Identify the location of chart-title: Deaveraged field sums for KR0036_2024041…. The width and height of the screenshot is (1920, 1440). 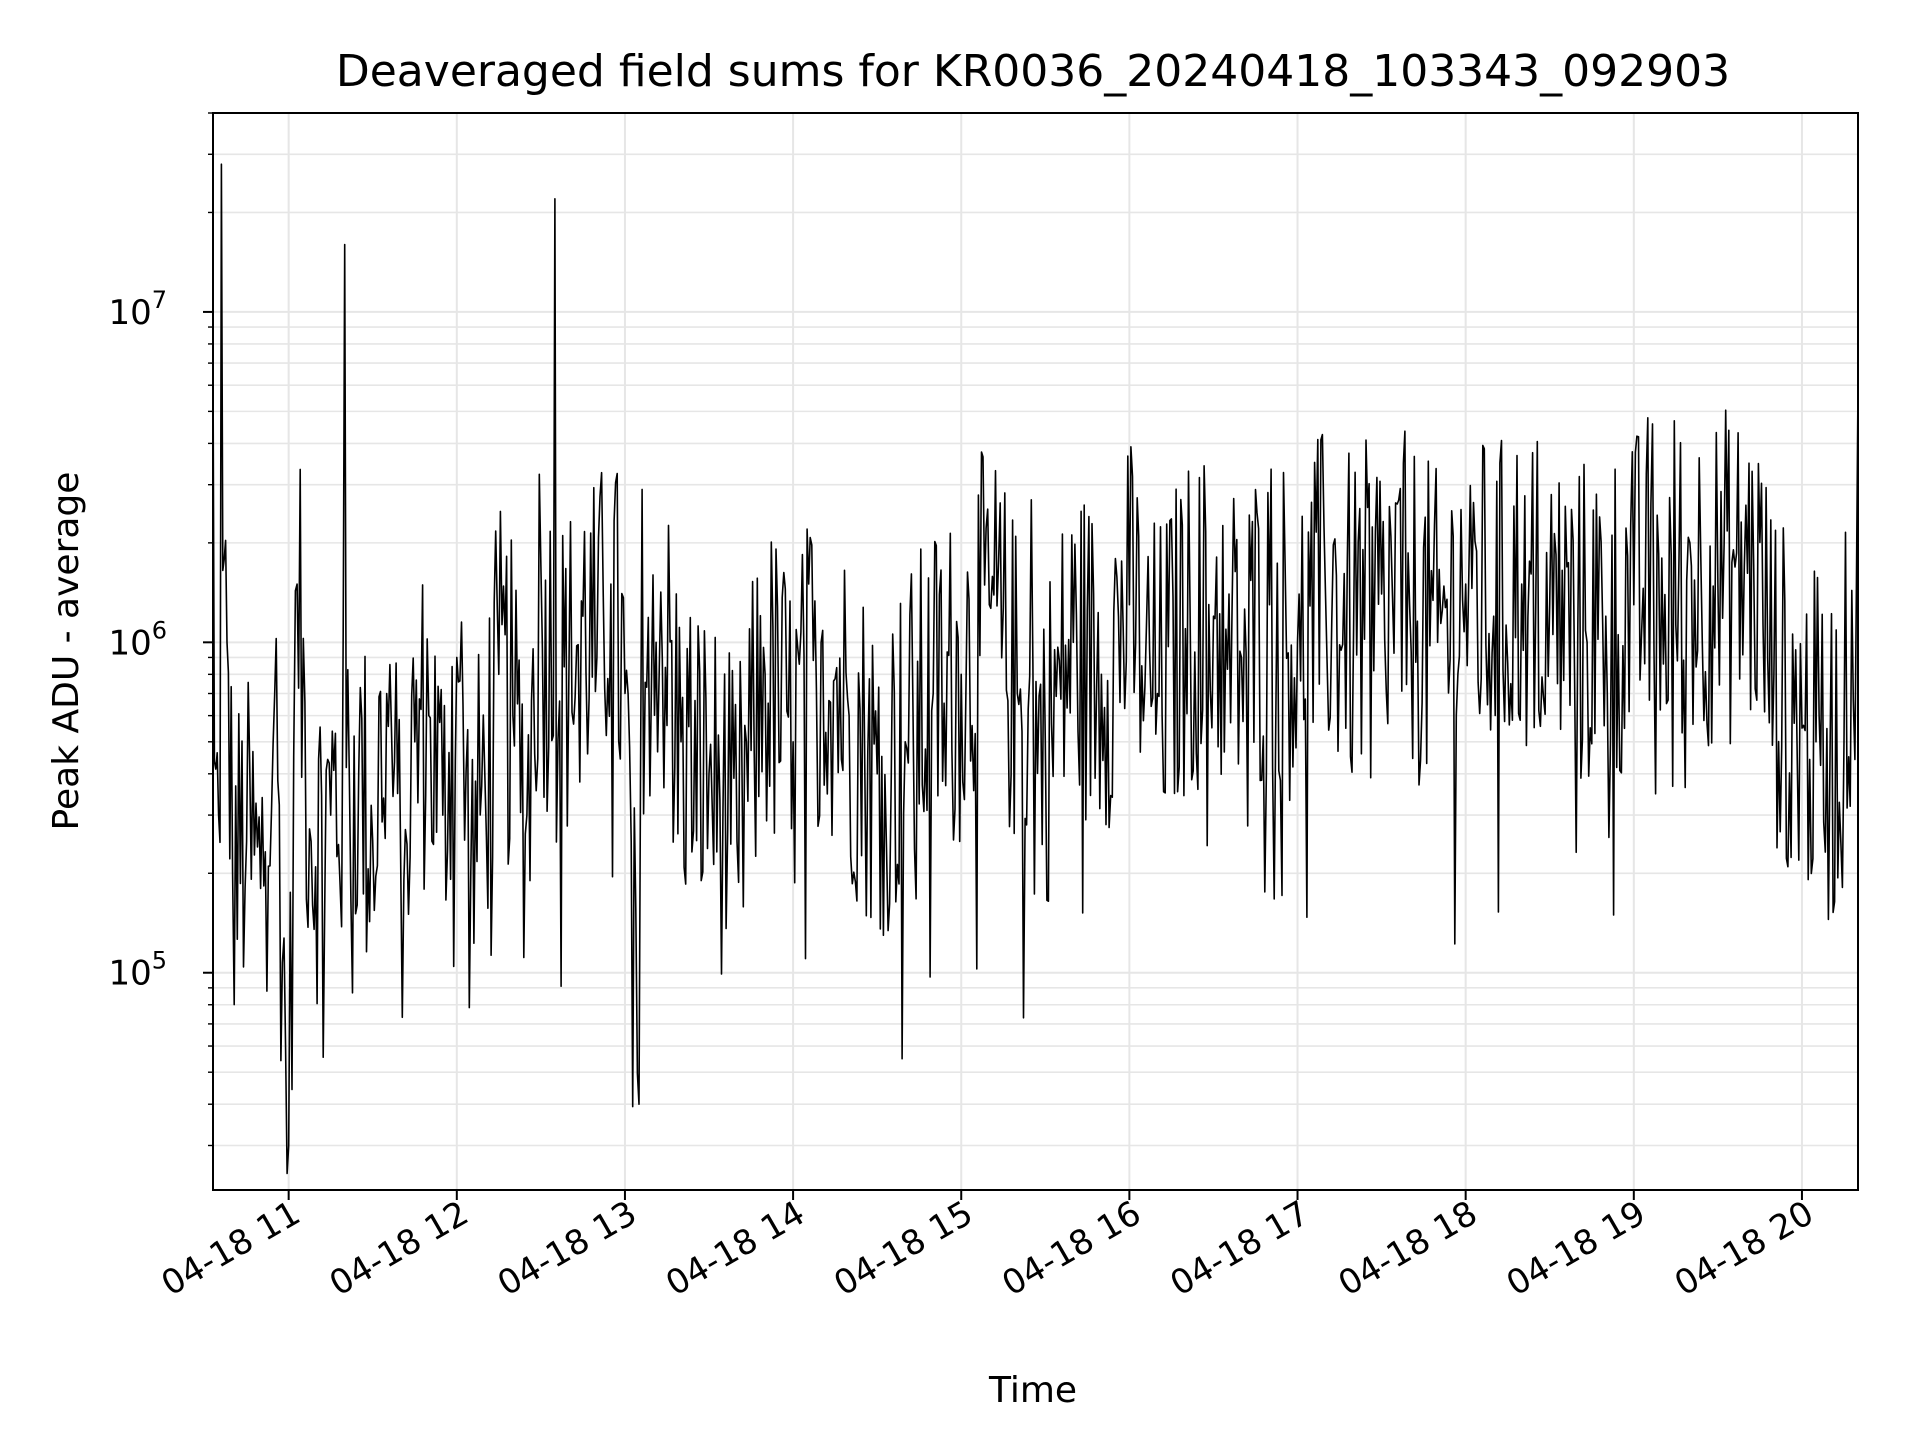
(1033, 71).